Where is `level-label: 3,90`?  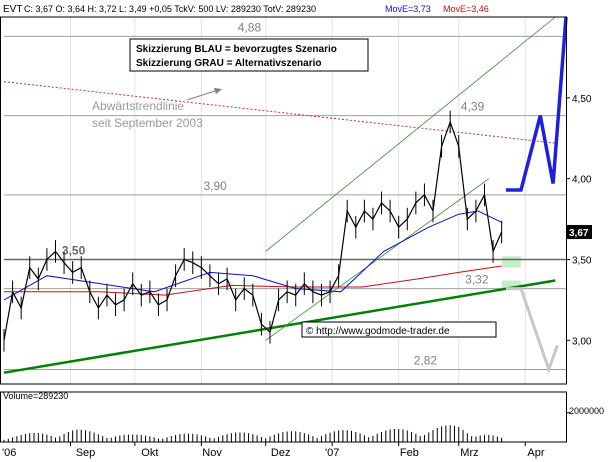 level-label: 3,90 is located at coordinates (215, 186).